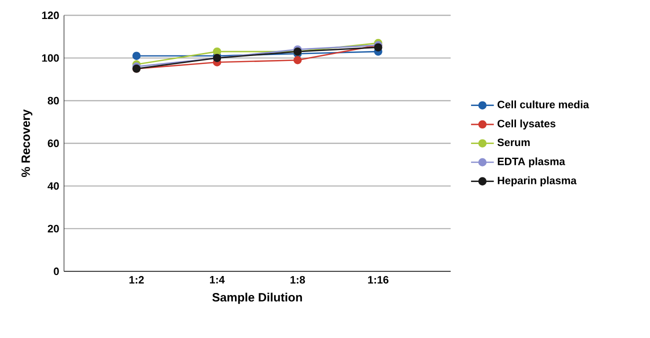 The width and height of the screenshot is (650, 338). I want to click on y-axis-title: % Recovery, so click(27, 143).